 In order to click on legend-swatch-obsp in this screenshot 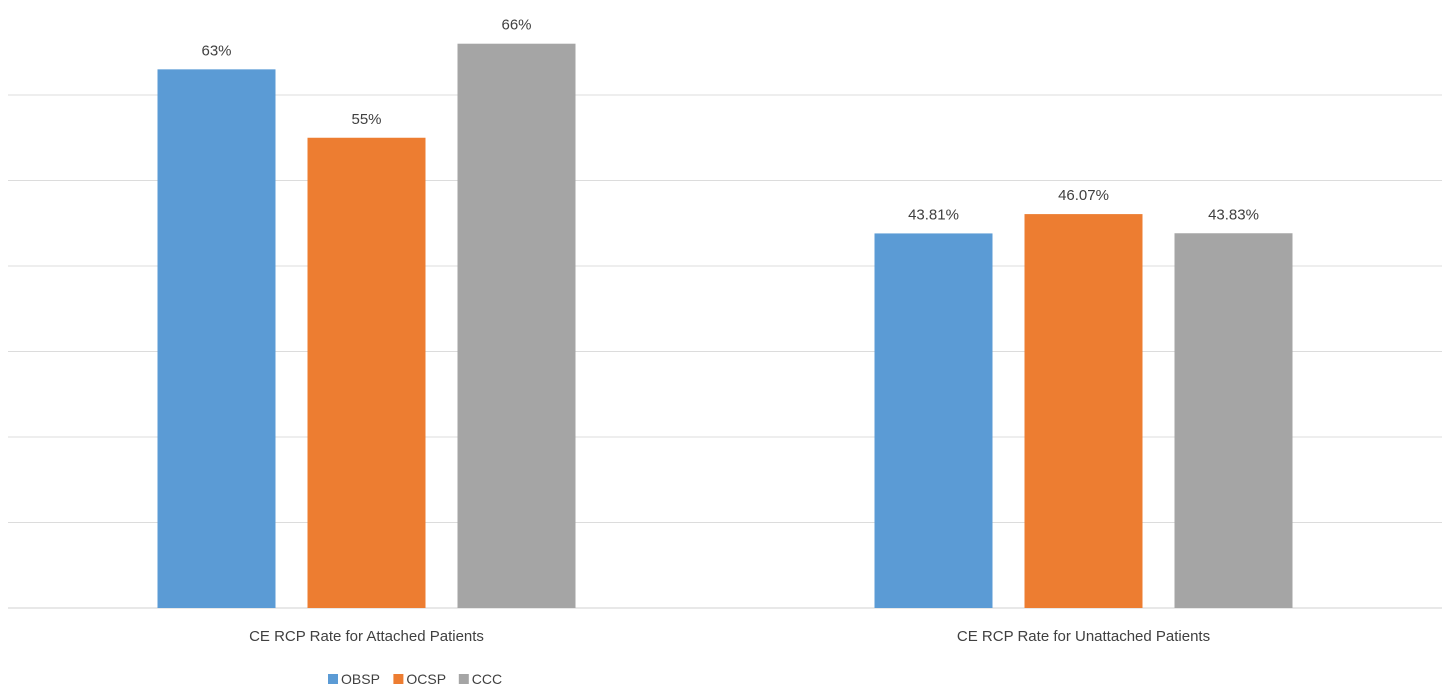, I will do `click(333, 679)`.